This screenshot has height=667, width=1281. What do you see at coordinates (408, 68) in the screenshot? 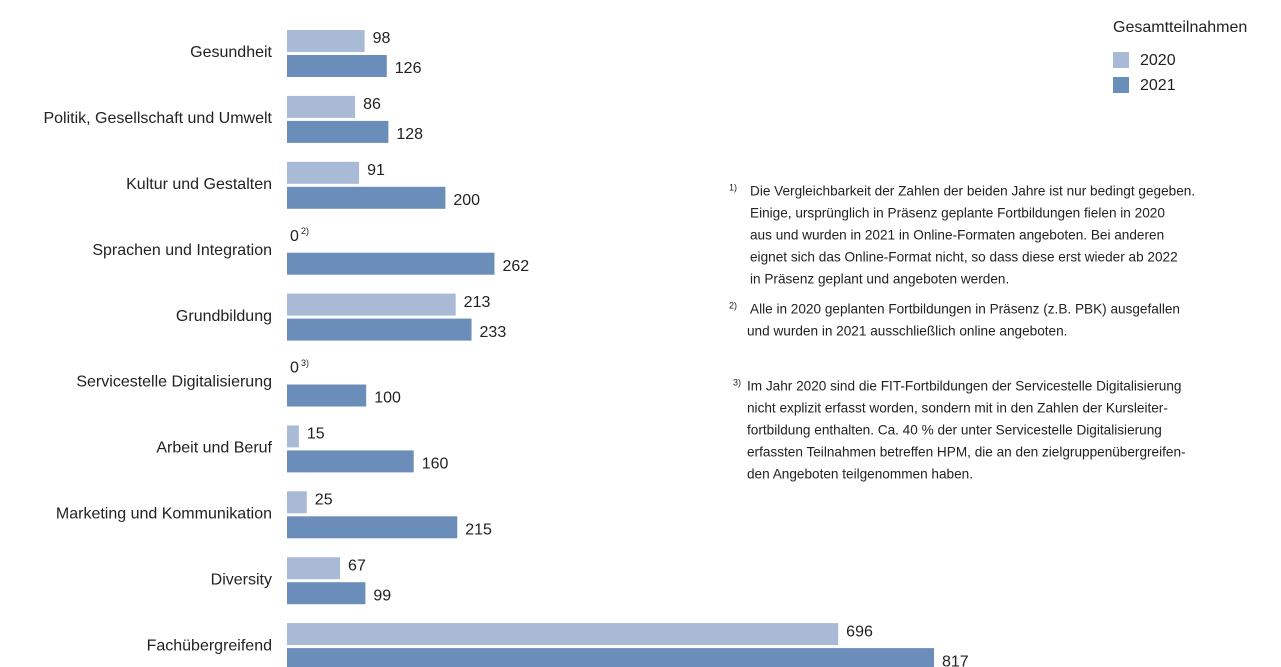
I see `value-label: 126` at bounding box center [408, 68].